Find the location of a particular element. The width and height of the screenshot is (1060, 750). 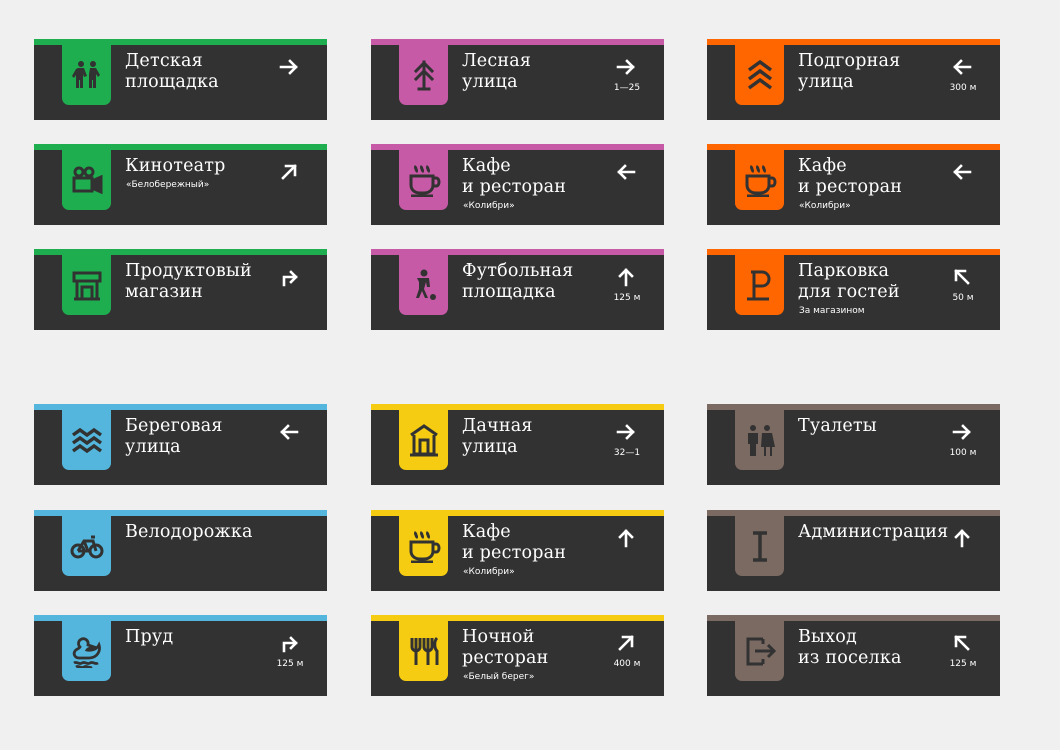

football-player-icon is located at coordinates (425, 284).